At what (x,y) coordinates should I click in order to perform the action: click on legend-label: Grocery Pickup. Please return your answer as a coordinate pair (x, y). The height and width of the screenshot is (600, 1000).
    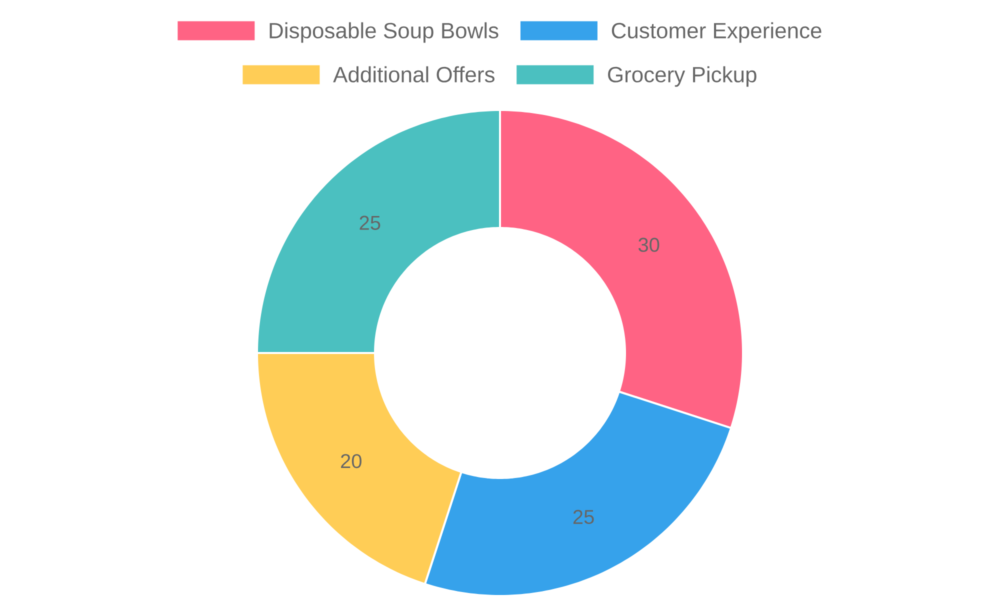
    Looking at the image, I should click on (682, 76).